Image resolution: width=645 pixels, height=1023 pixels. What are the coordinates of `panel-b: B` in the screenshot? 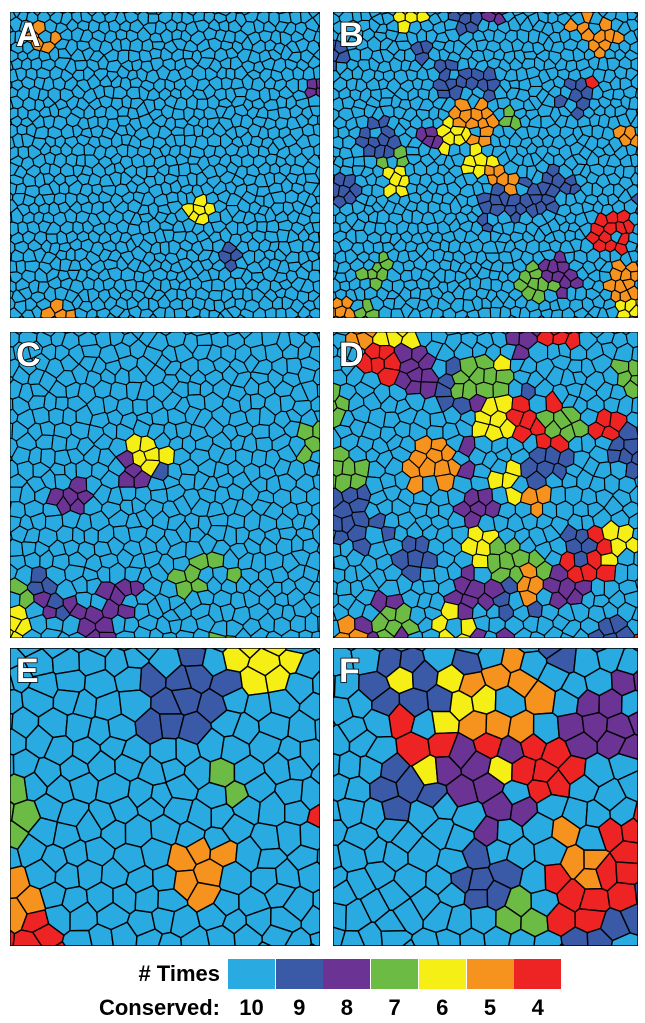 It's located at (485, 165).